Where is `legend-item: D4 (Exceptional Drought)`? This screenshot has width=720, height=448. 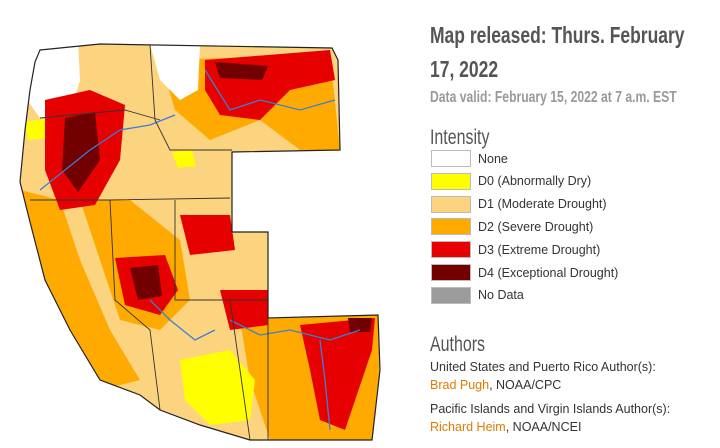
legend-item: D4 (Exceptional Drought) is located at coordinates (524, 272).